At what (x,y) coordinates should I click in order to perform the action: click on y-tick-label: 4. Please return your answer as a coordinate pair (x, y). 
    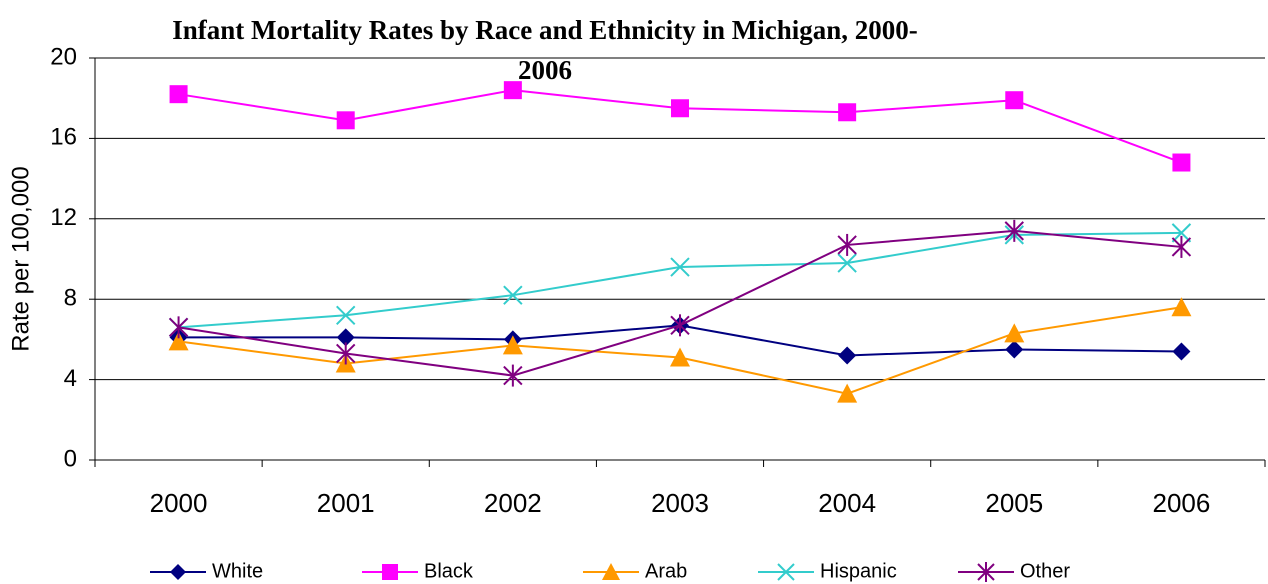
    Looking at the image, I should click on (70, 378).